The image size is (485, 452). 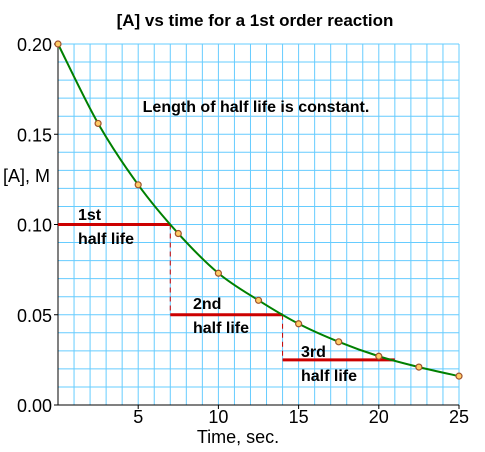 I want to click on y-axis-label: [A], M, so click(x=26, y=176).